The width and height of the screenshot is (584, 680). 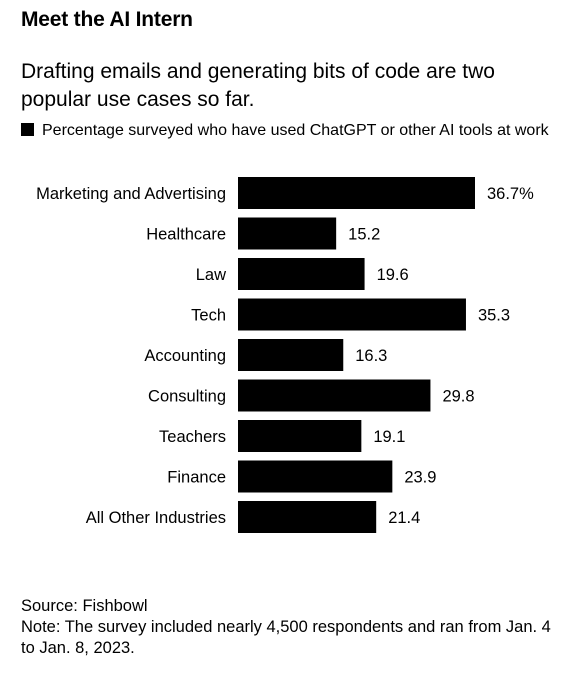 What do you see at coordinates (156, 518) in the screenshot?
I see `category-label: All Other Industries` at bounding box center [156, 518].